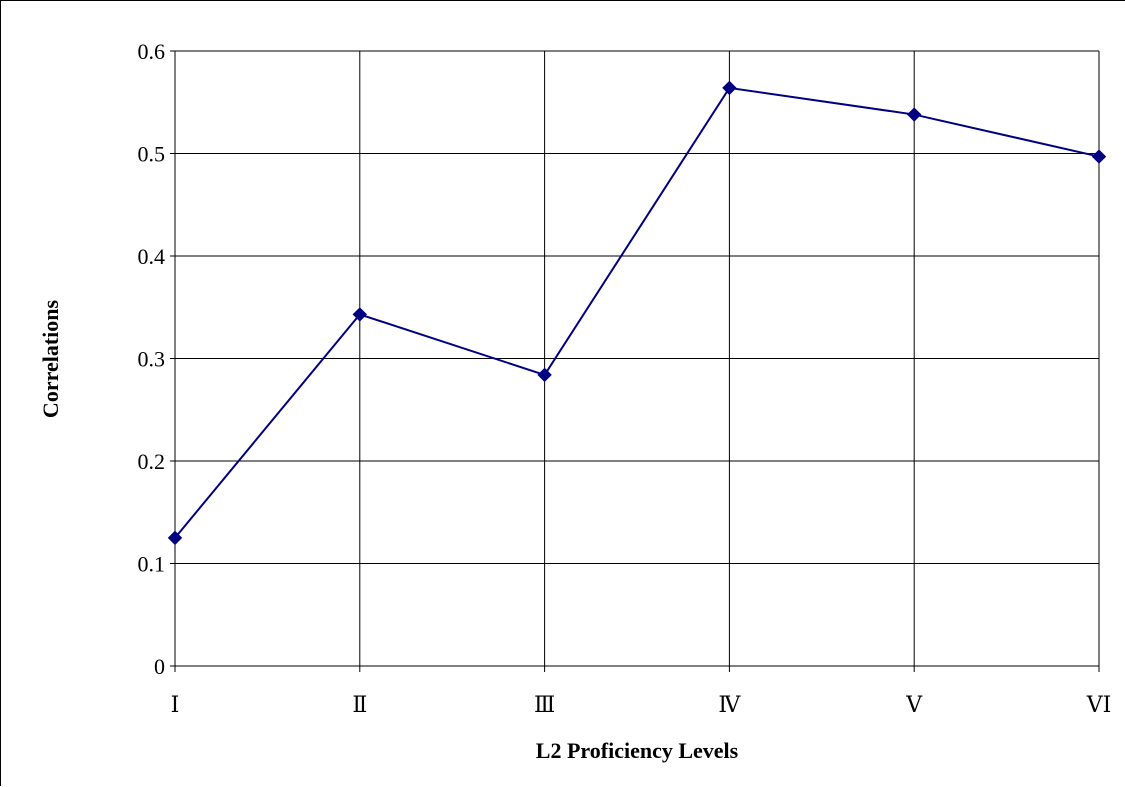  What do you see at coordinates (152, 154) in the screenshot?
I see `y-tick-label: 0.5` at bounding box center [152, 154].